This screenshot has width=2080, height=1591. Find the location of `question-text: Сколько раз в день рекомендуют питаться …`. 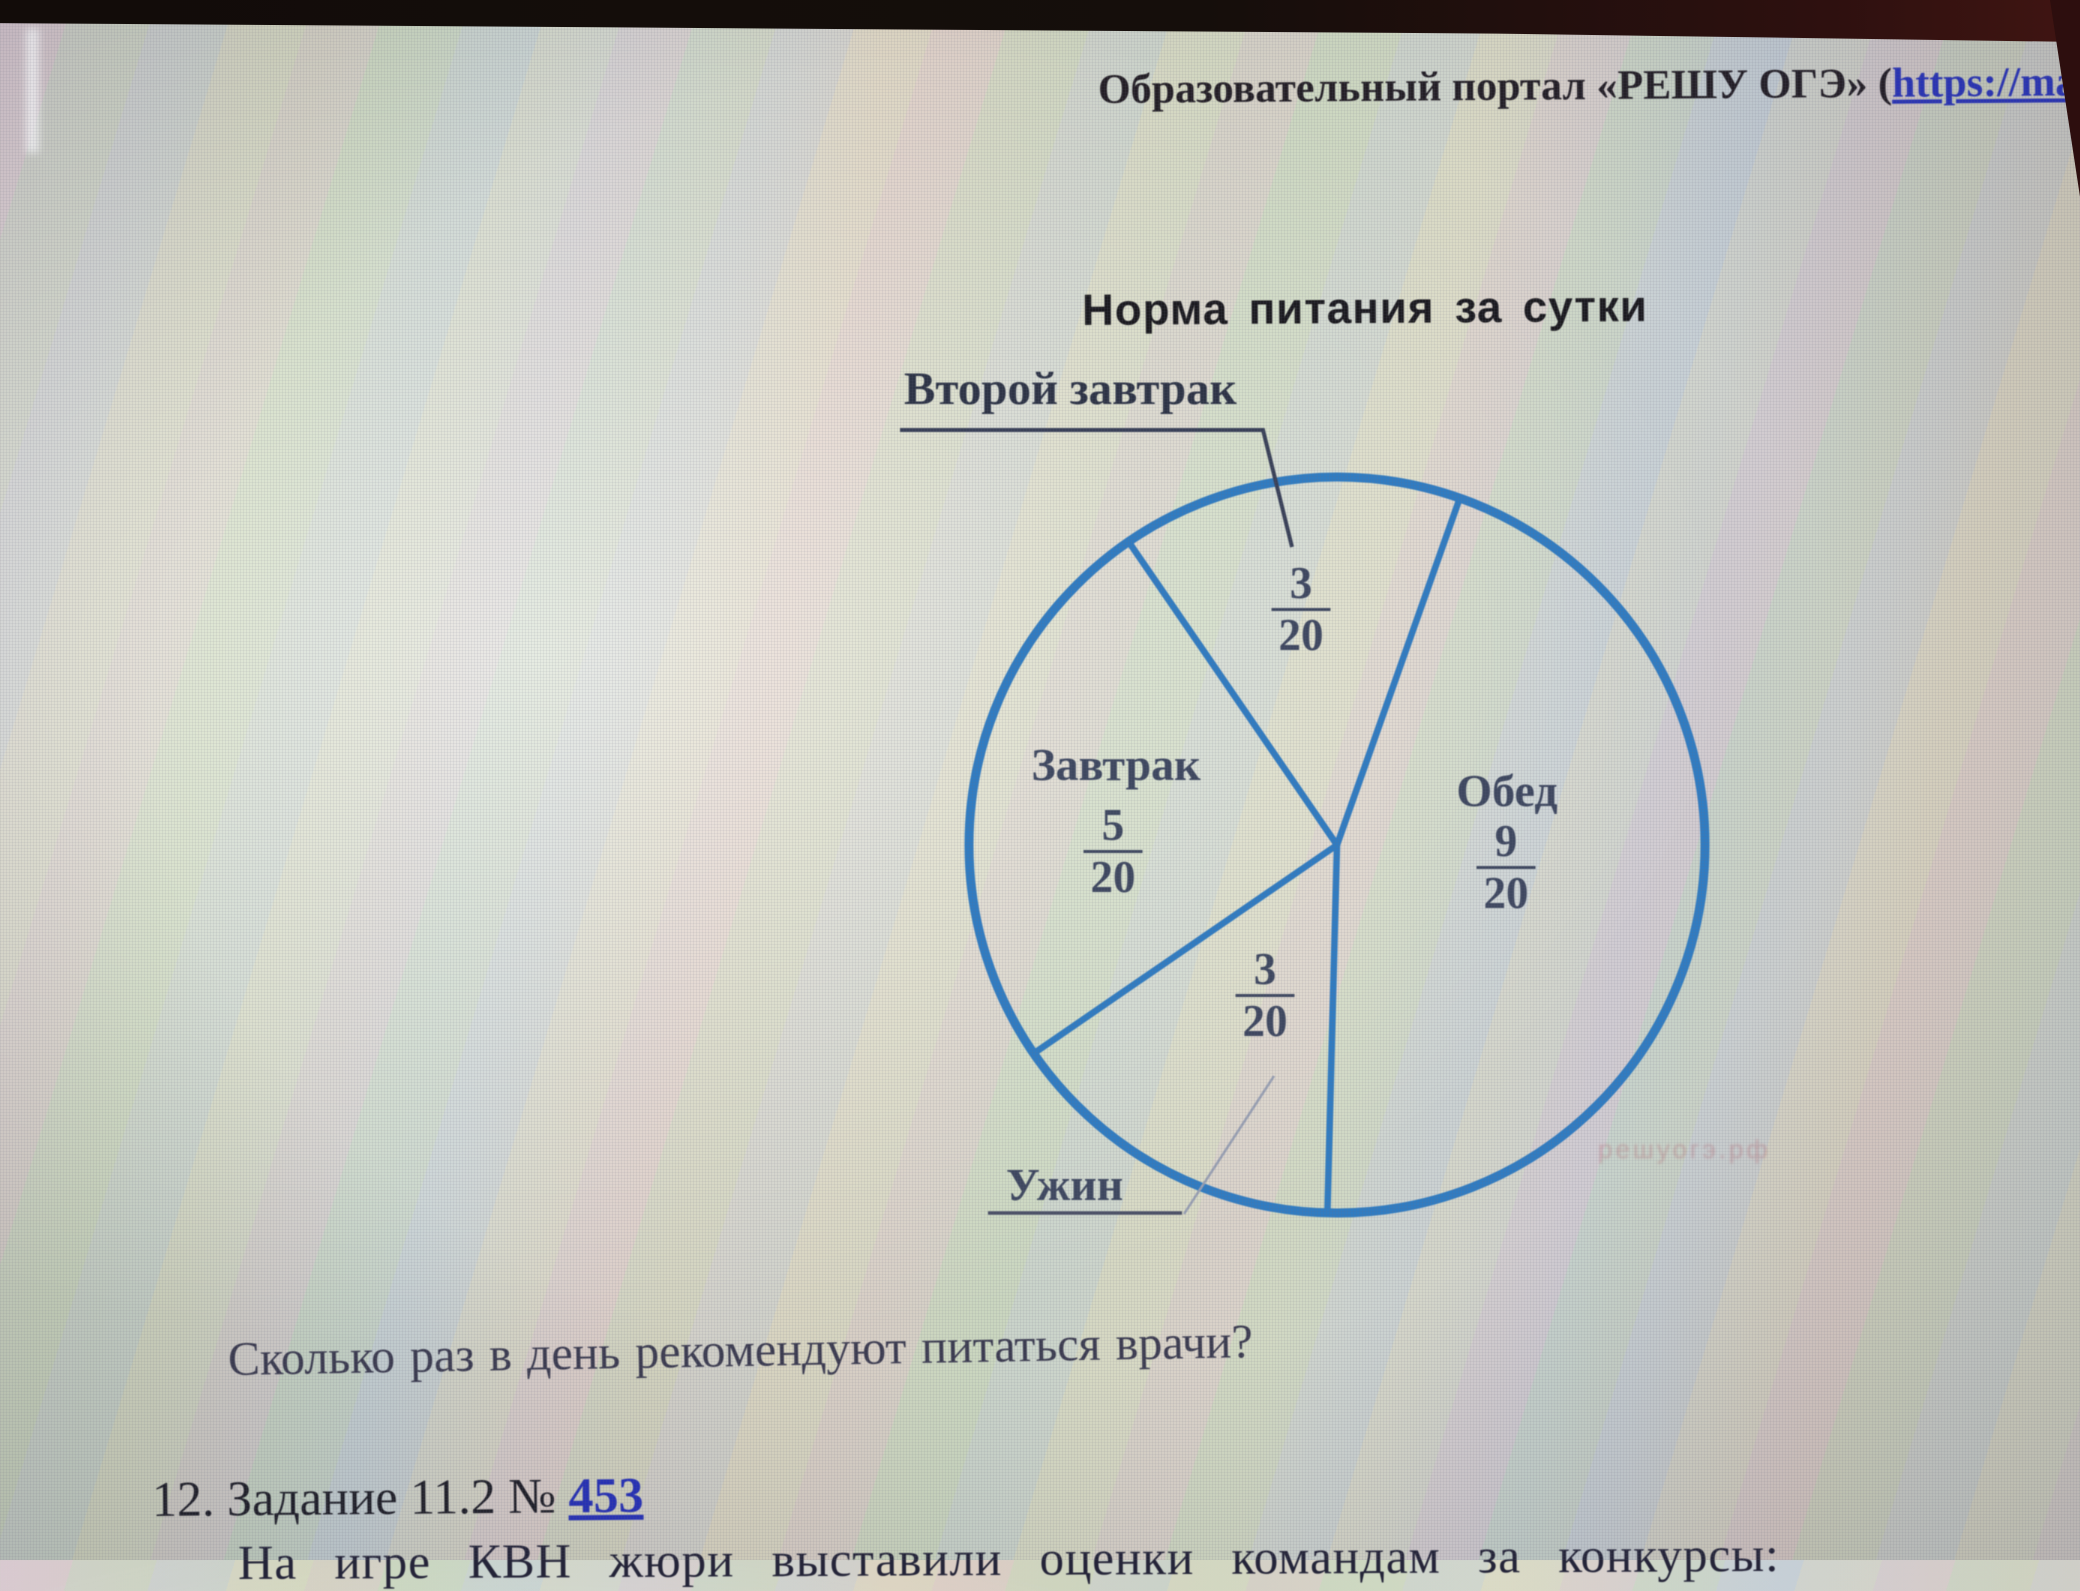

question-text: Сколько раз в день рекомендуют питаться … is located at coordinates (740, 1350).